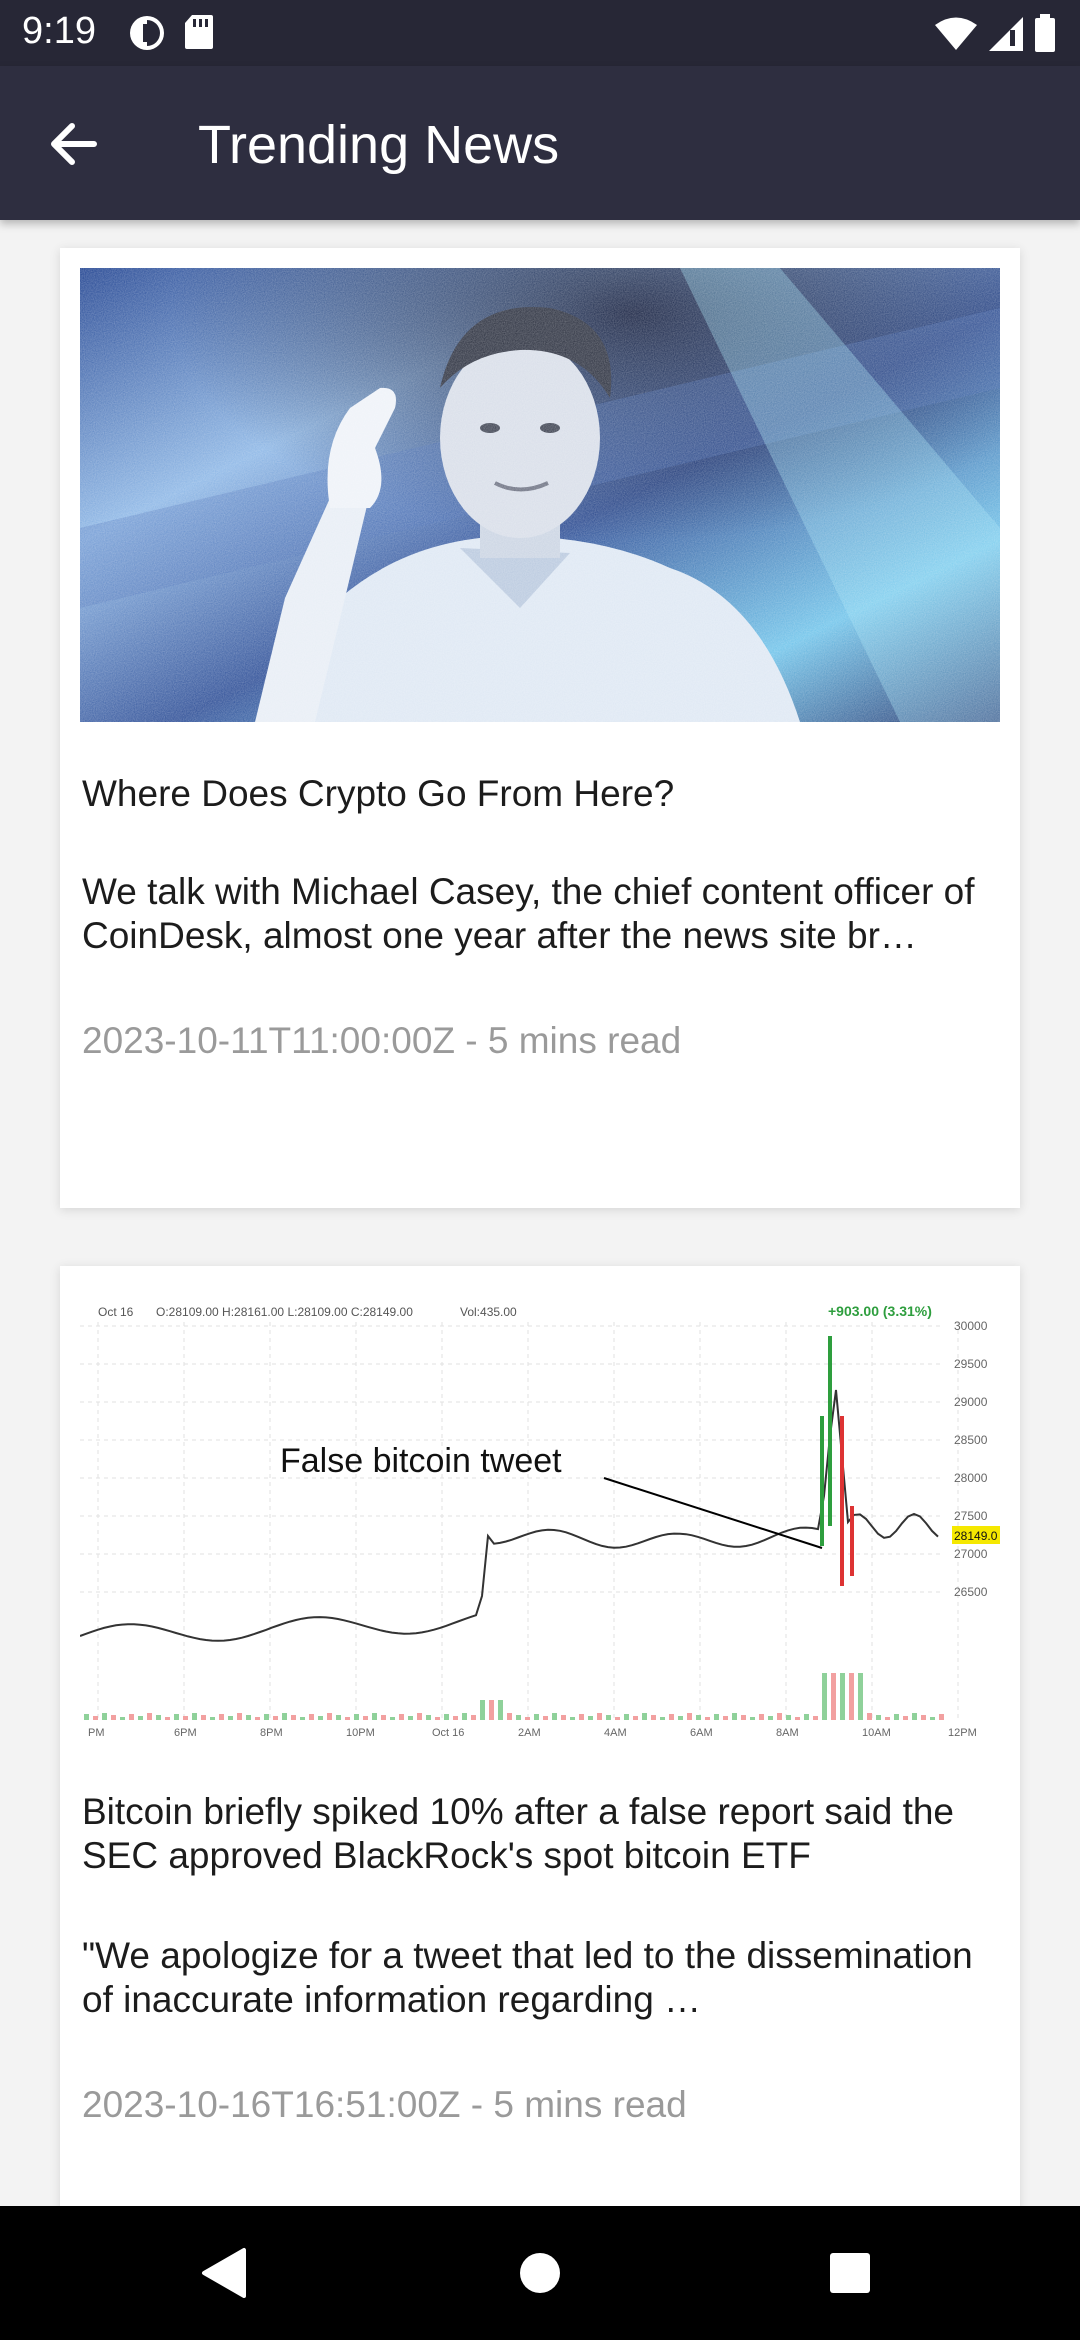 Image resolution: width=1080 pixels, height=2340 pixels. I want to click on battery-icon, so click(1045, 35).